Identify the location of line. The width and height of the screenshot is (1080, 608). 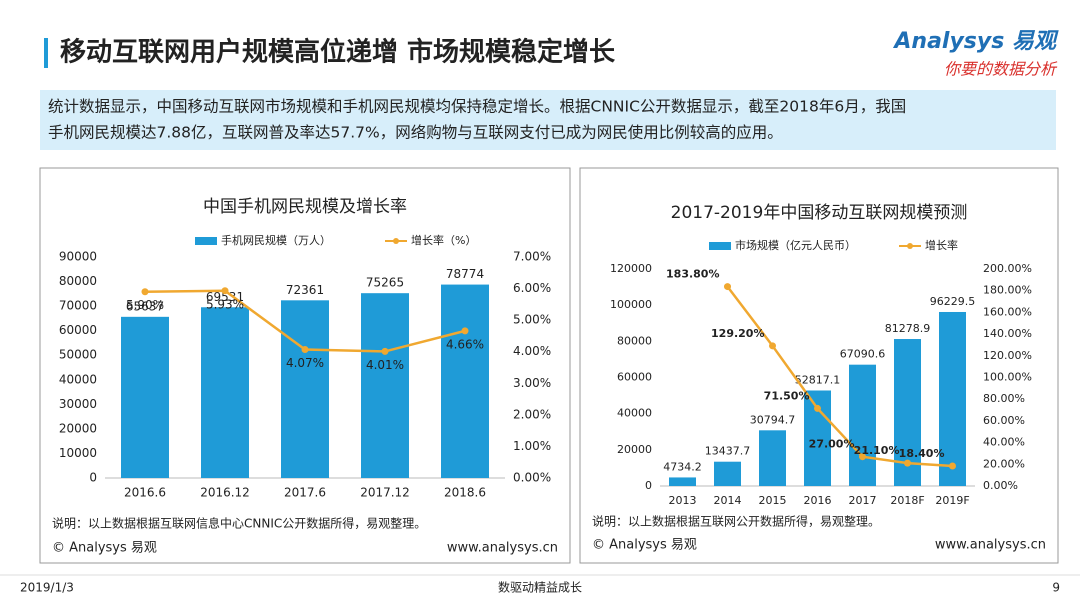
(839, 376).